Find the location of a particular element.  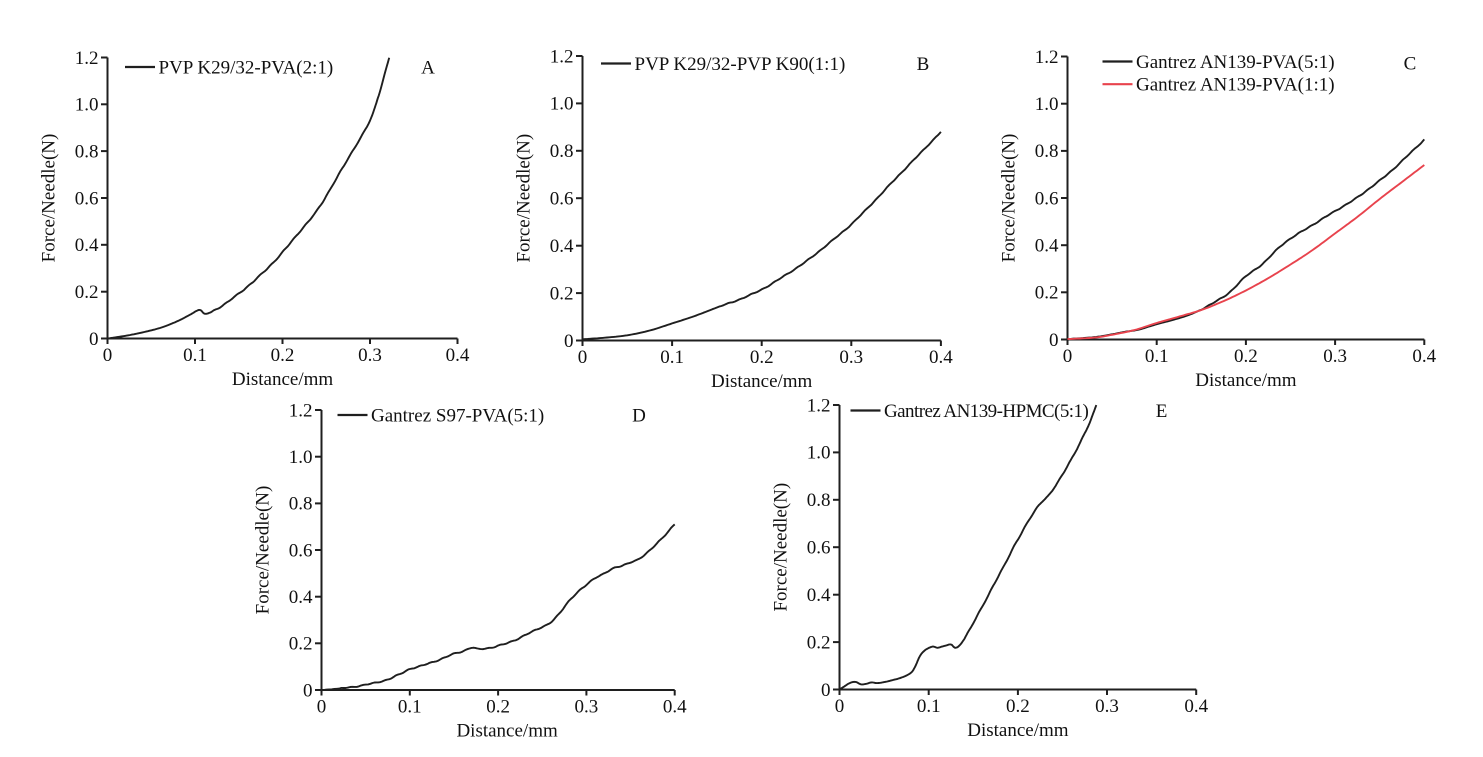

svg-text: Gantrez AN139-HPMC(5:1) is located at coordinates (986, 411).